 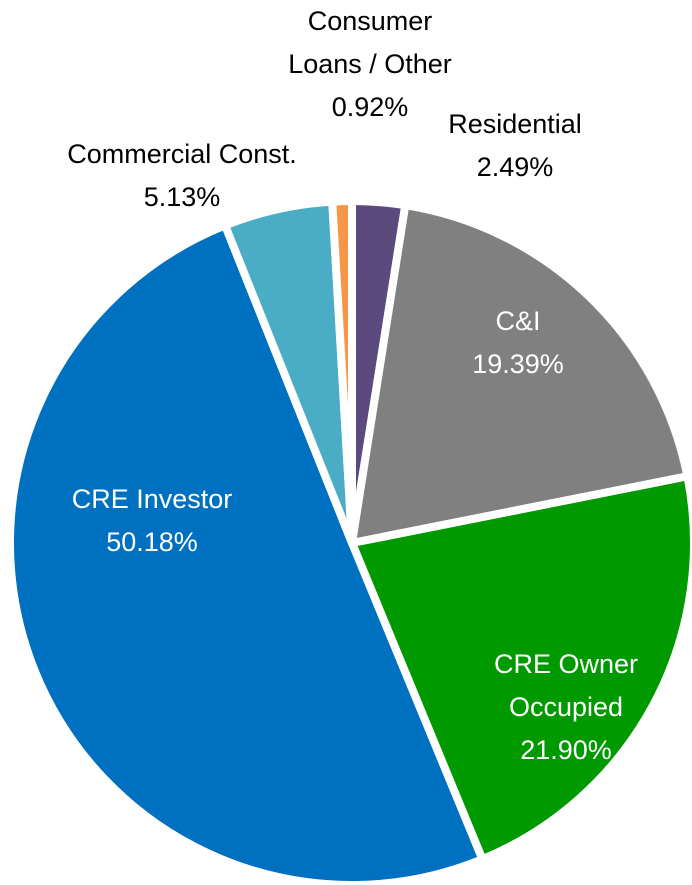 I want to click on category-name: Consumer Loans / Other, so click(x=370, y=42).